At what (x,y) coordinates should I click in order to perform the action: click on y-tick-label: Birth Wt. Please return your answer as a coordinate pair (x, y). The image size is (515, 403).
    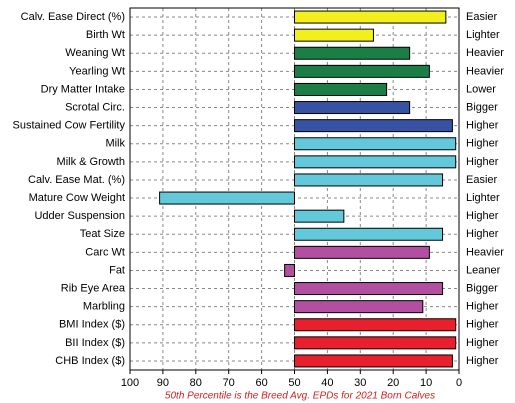
    Looking at the image, I should click on (105, 35).